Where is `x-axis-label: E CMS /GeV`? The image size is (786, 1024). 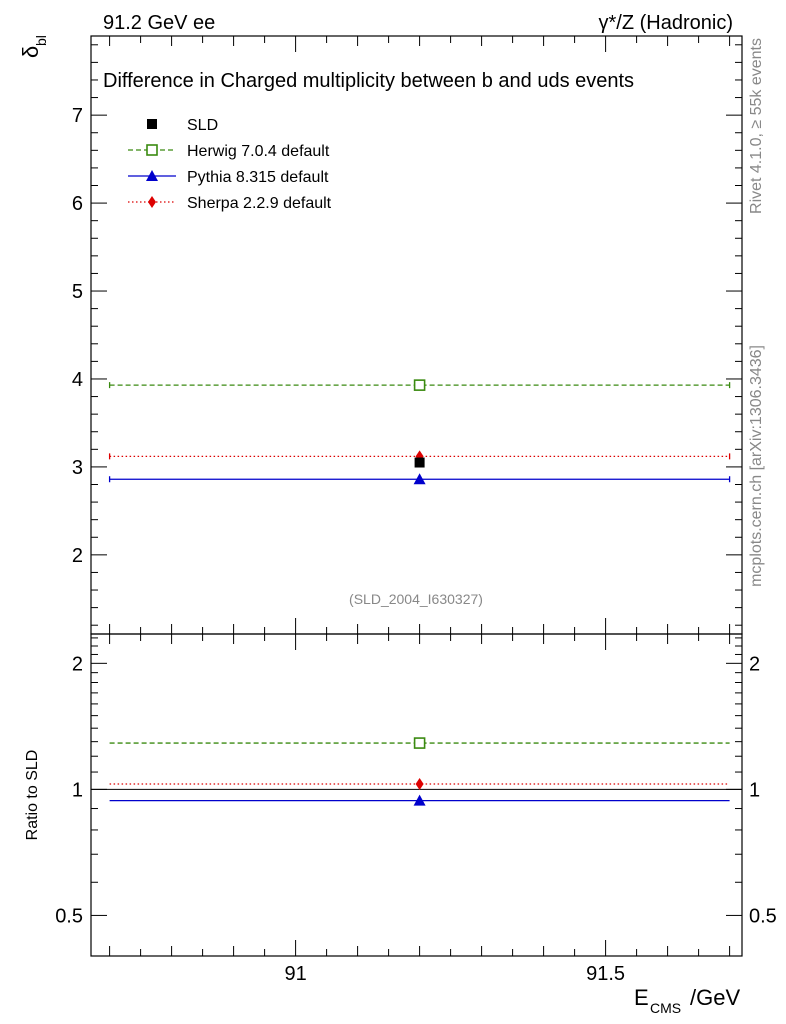 x-axis-label: E CMS /GeV is located at coordinates (687, 1000).